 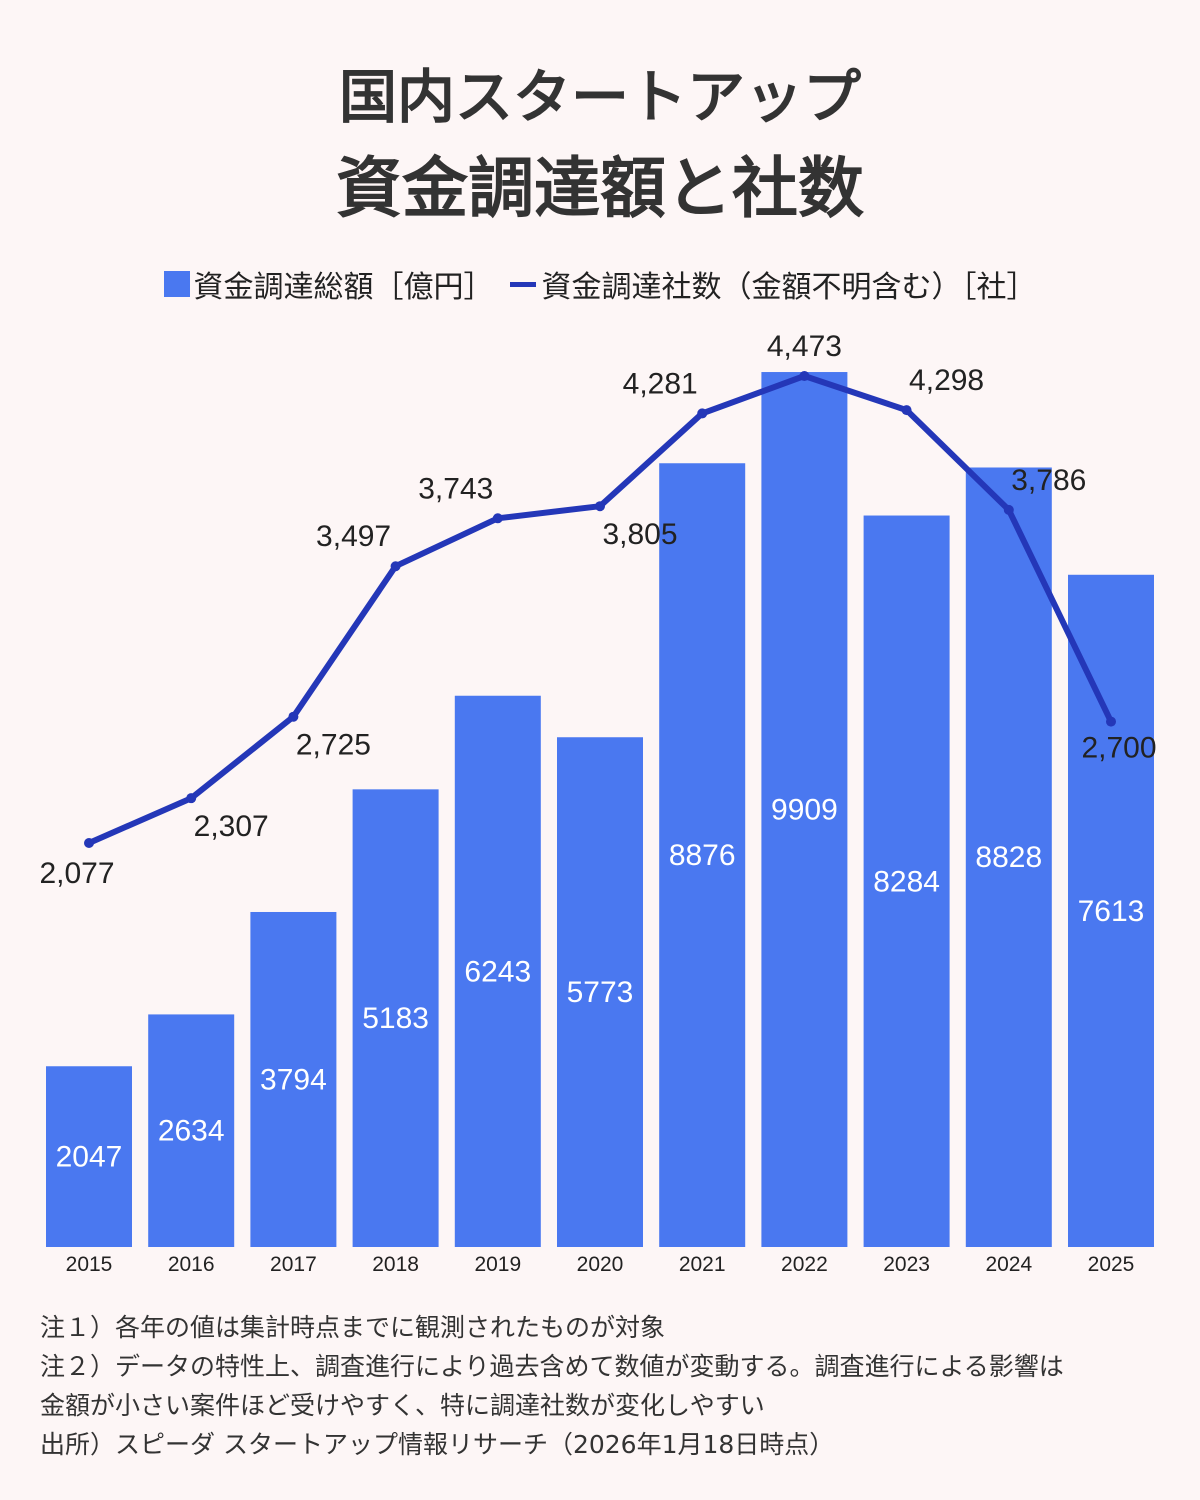 What do you see at coordinates (600, 506) in the screenshot?
I see `line-point-2020` at bounding box center [600, 506].